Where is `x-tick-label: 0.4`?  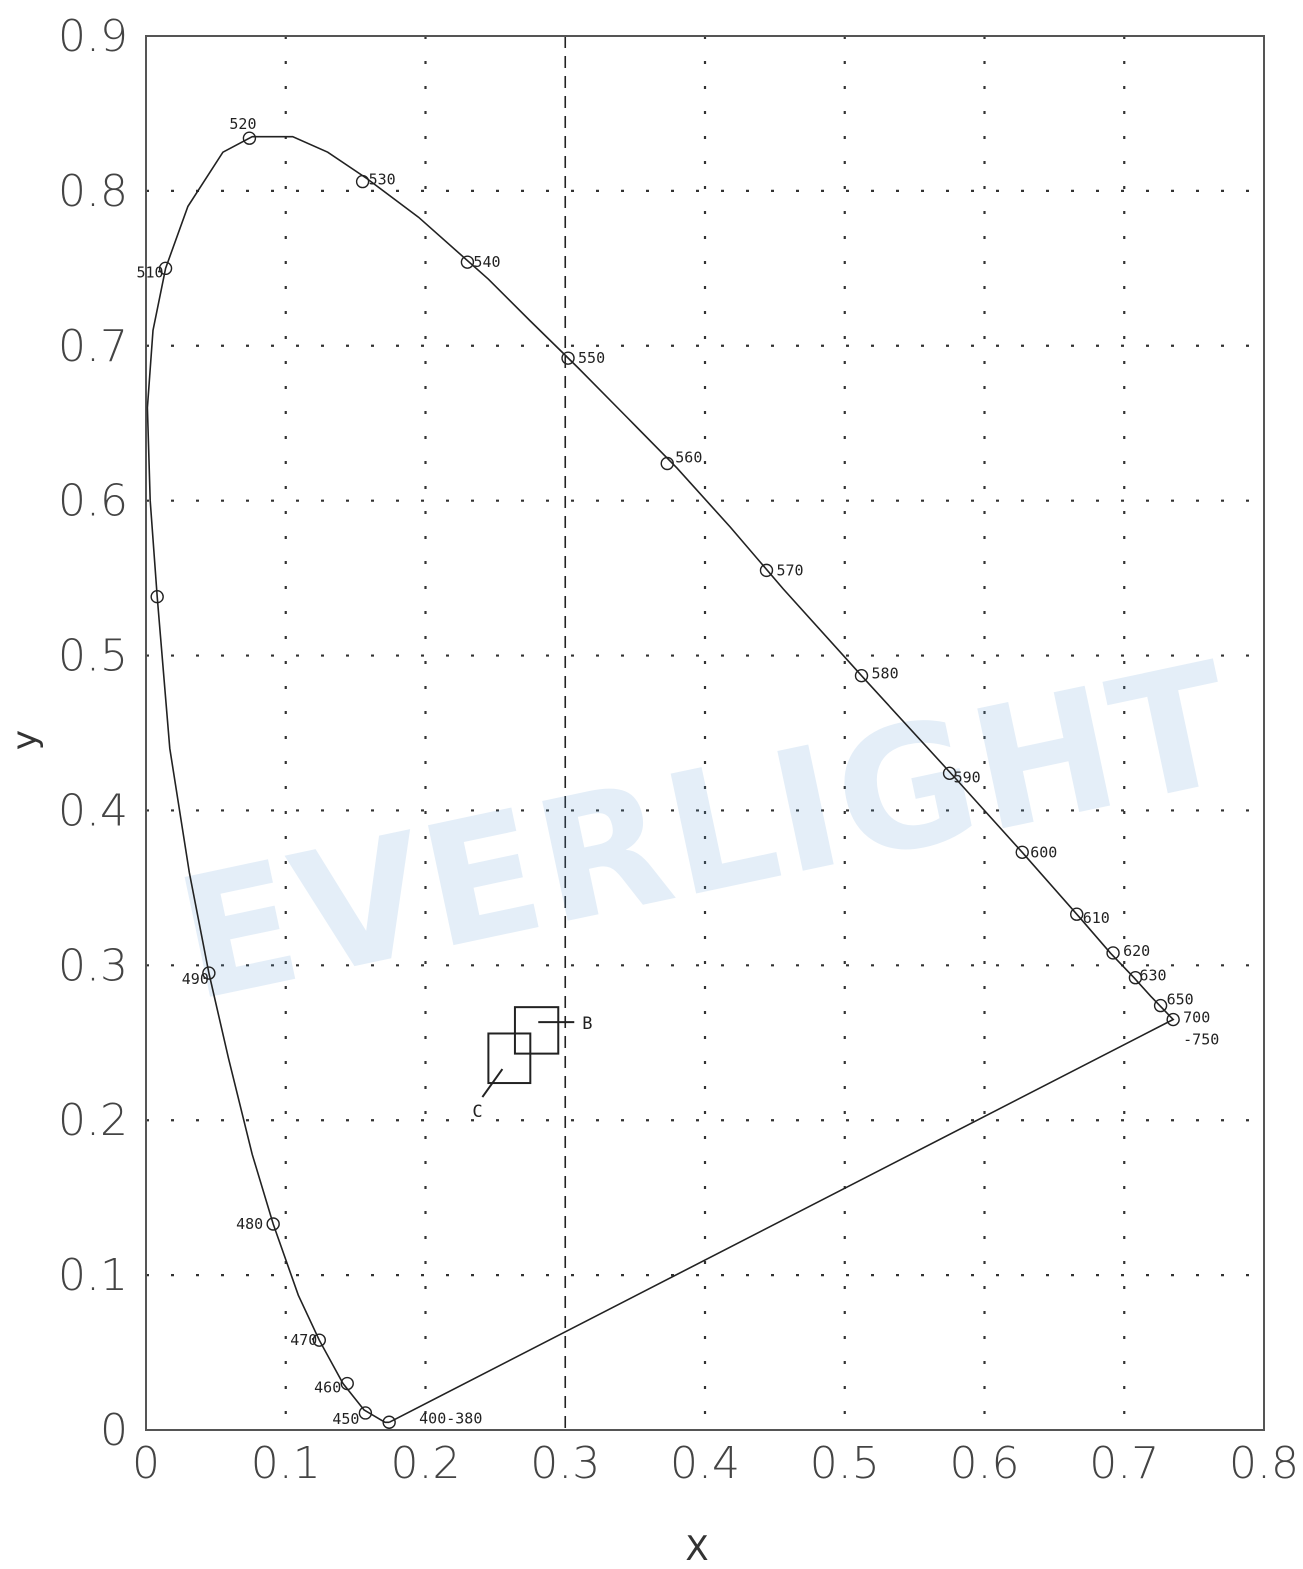
x-tick-label: 0.4 is located at coordinates (705, 1463).